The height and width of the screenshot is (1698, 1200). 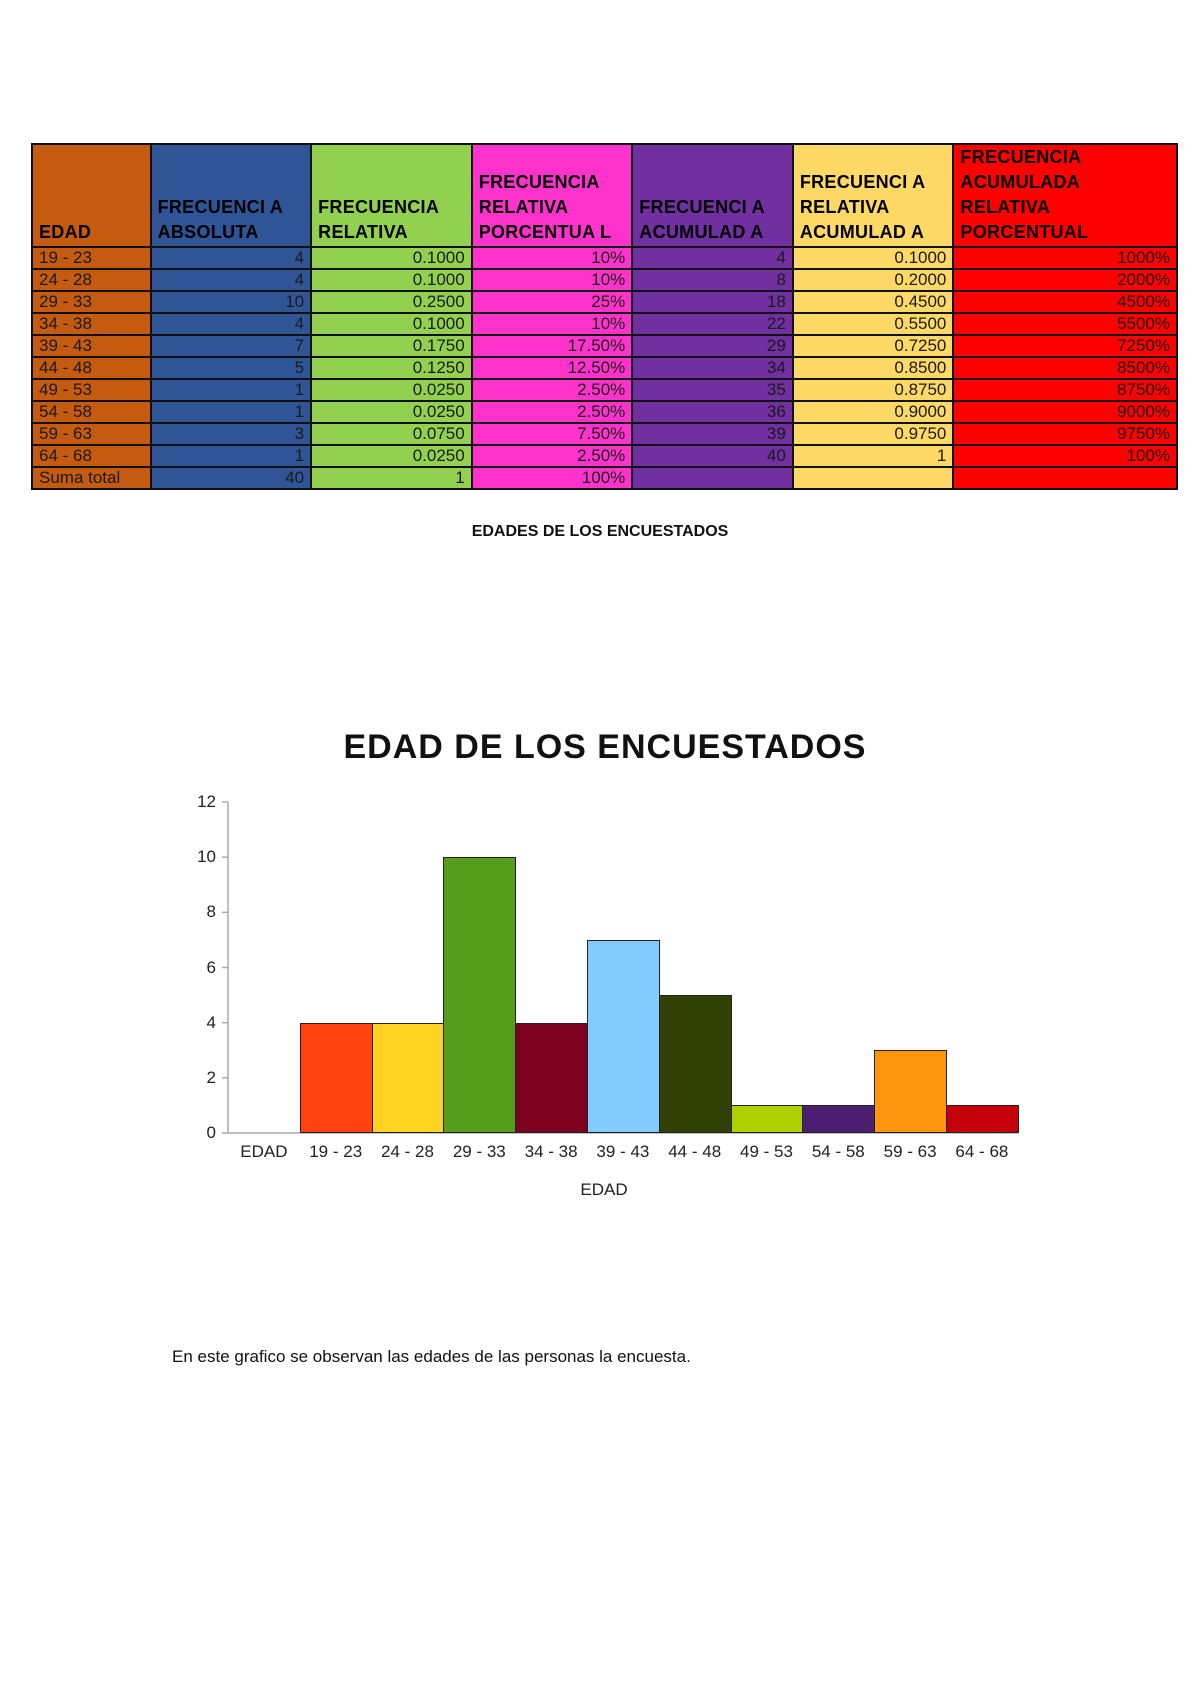 I want to click on x-tick-label: 39 - 43, so click(x=623, y=1151).